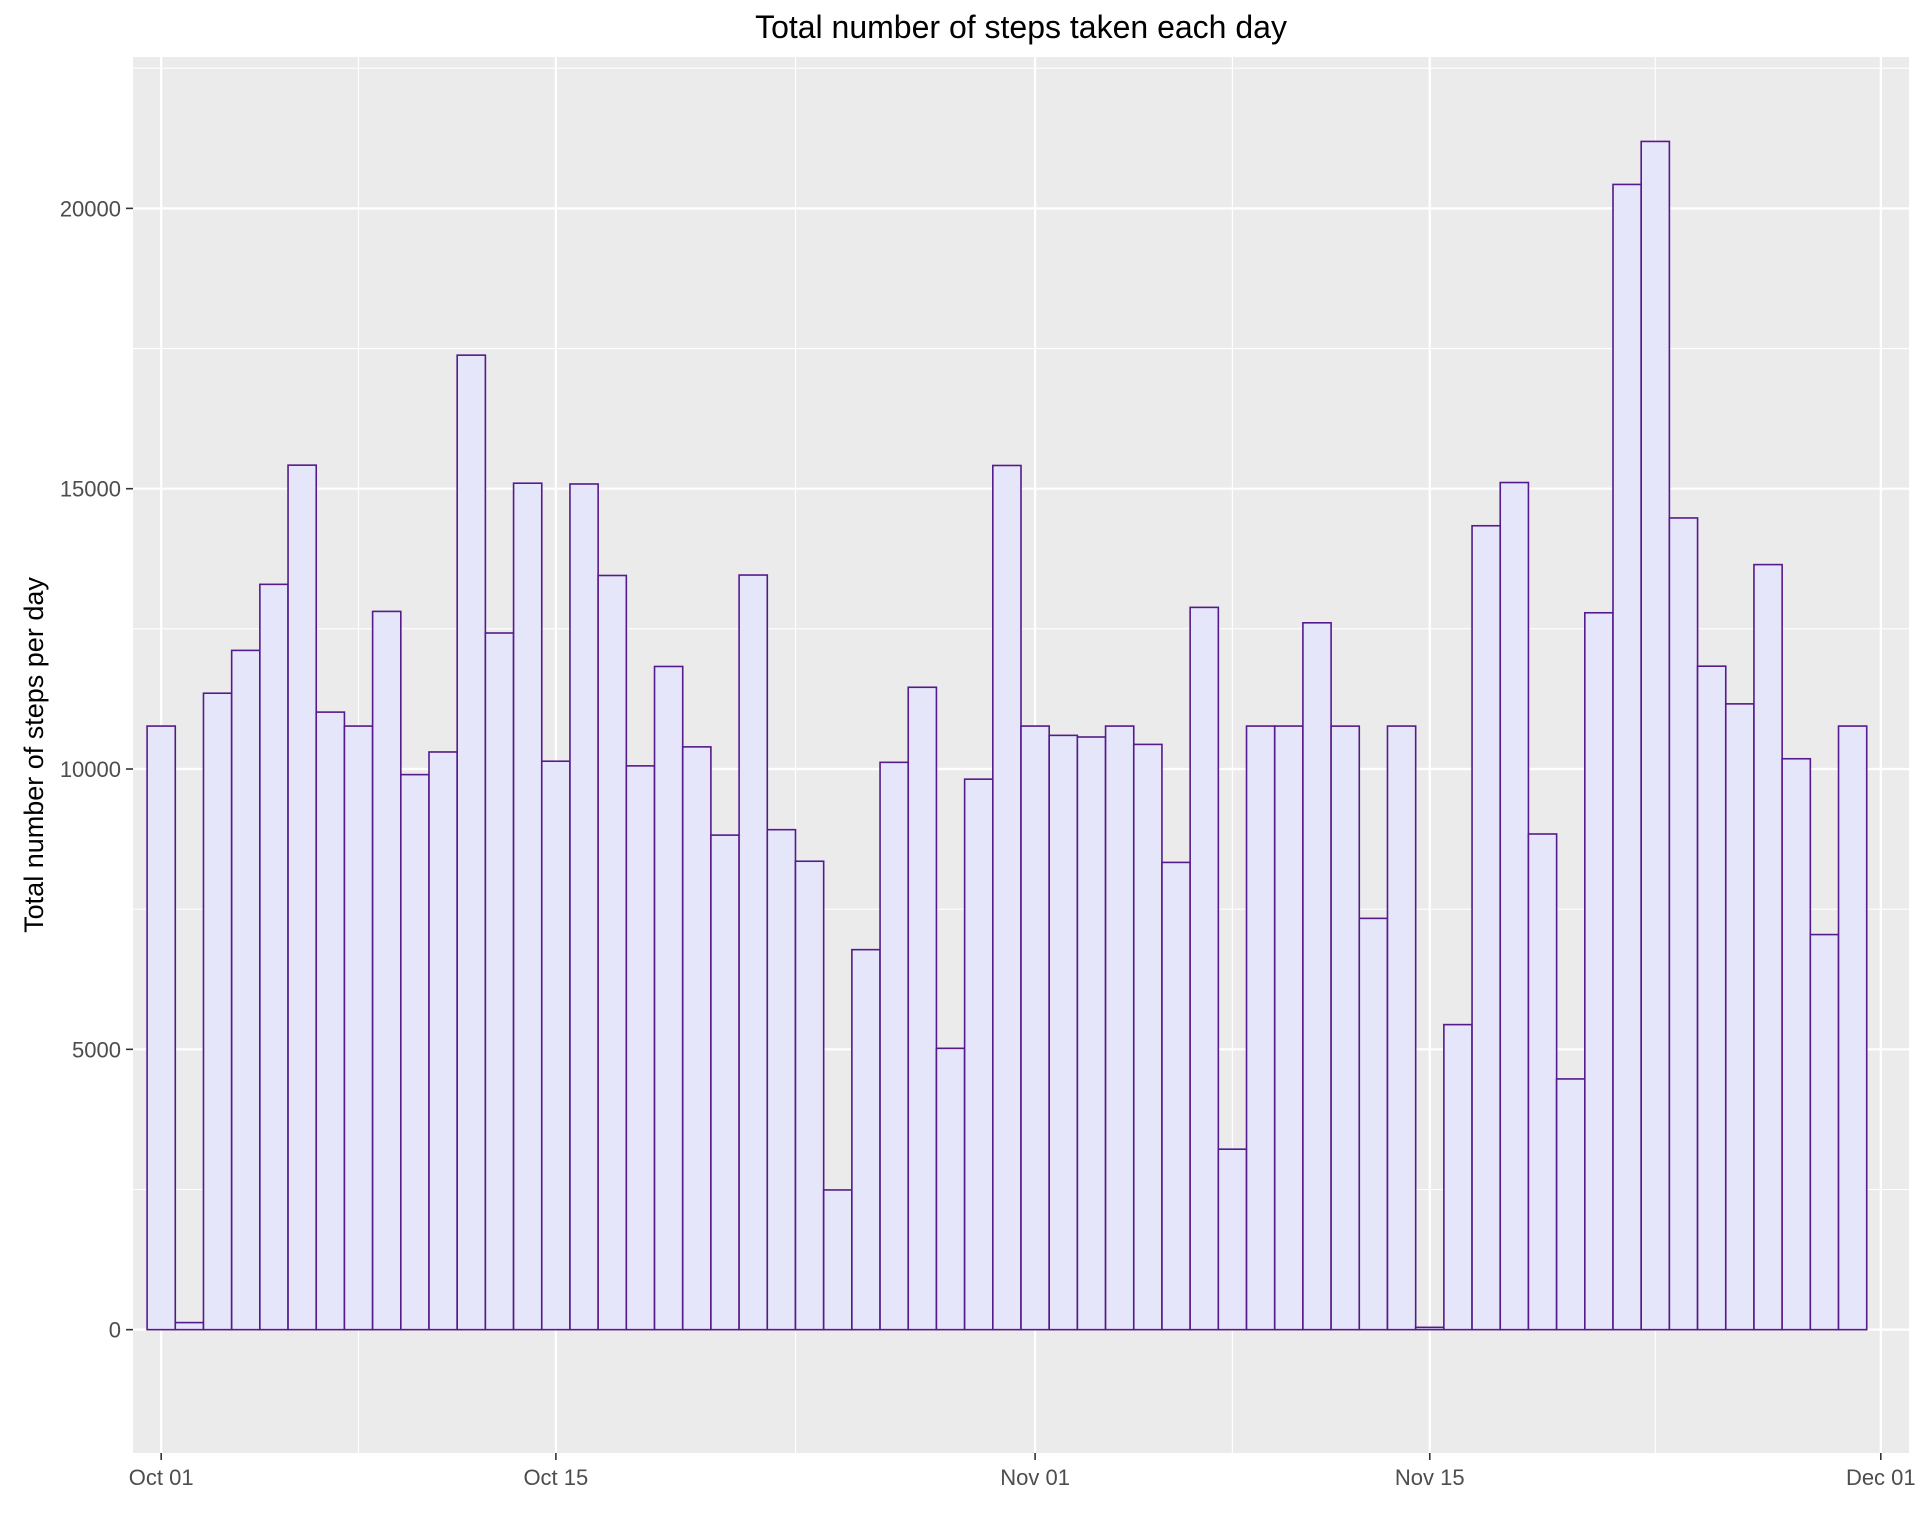 The image size is (1920, 1536). Describe the element at coordinates (555, 1477) in the screenshot. I see `x-tick-label: Oct 15` at that location.